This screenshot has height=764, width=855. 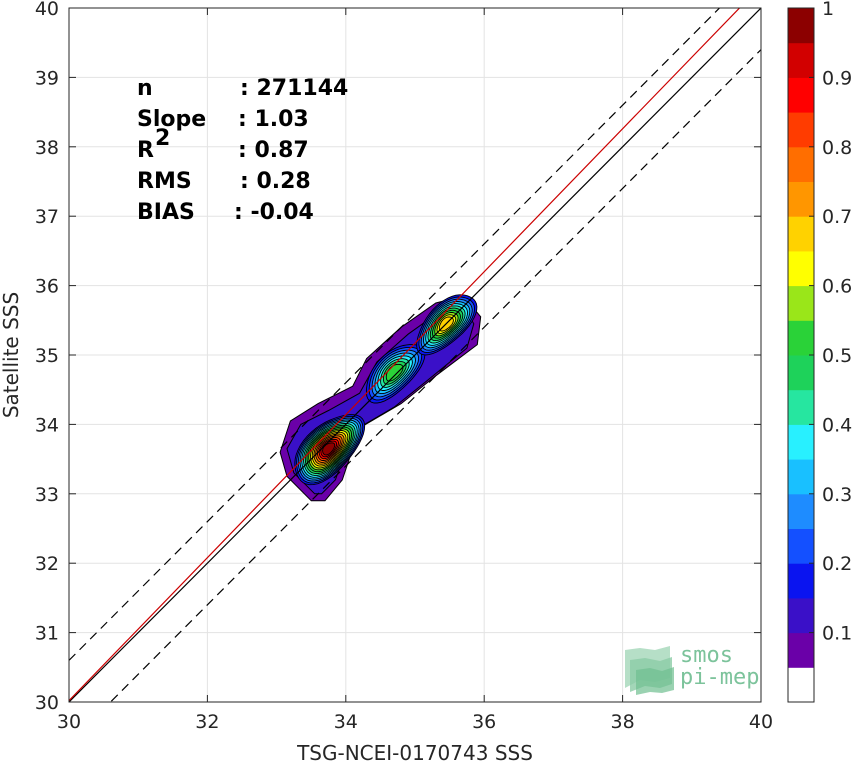 I want to click on y-tick-label: 31, so click(x=47, y=634).